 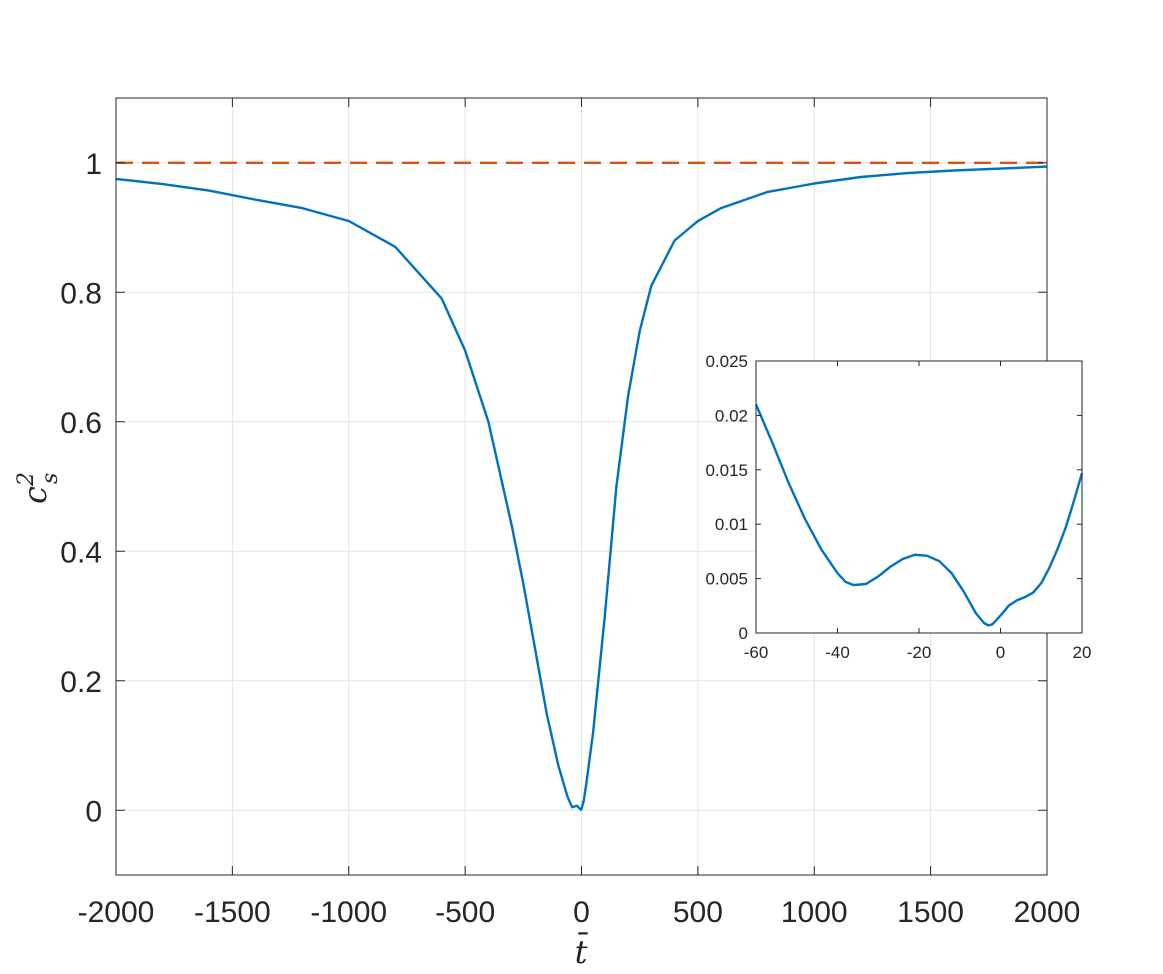 I want to click on y-tick-label: 0.2, so click(x=81, y=682).